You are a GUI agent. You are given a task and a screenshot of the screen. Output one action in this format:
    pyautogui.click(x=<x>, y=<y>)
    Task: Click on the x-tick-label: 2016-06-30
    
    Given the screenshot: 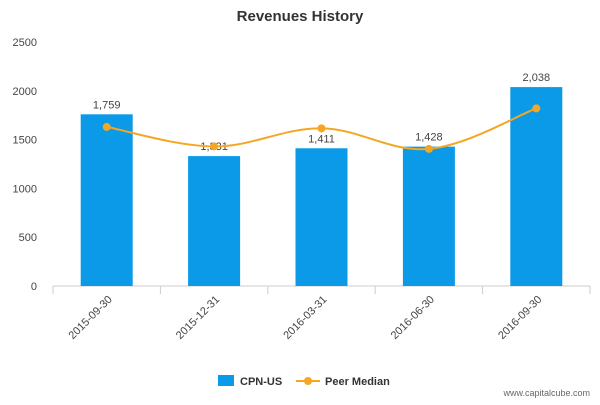 What is the action you would take?
    pyautogui.click(x=413, y=318)
    